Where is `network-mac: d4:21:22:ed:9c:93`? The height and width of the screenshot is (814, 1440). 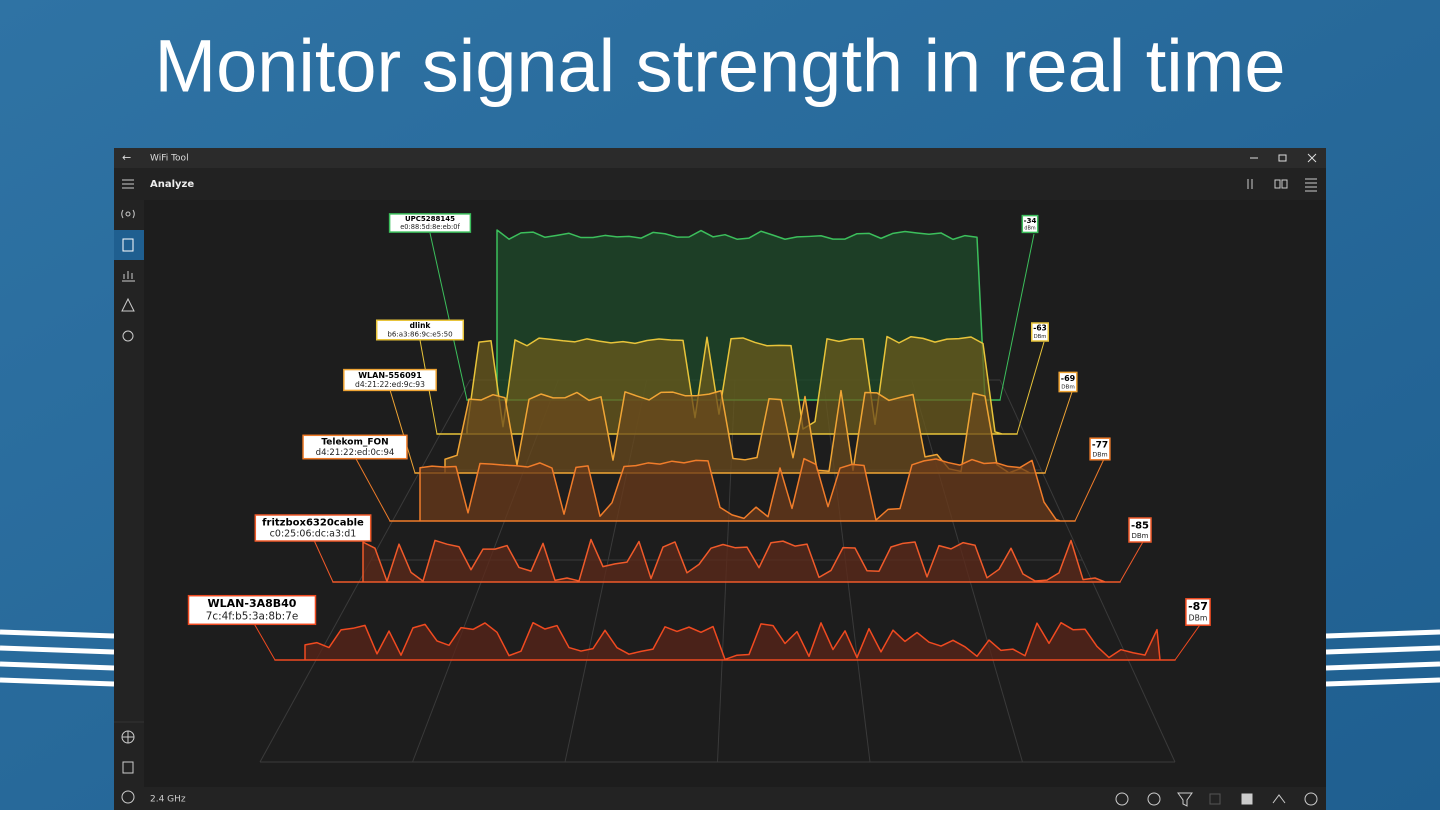 network-mac: d4:21:22:ed:9c:93 is located at coordinates (390, 384).